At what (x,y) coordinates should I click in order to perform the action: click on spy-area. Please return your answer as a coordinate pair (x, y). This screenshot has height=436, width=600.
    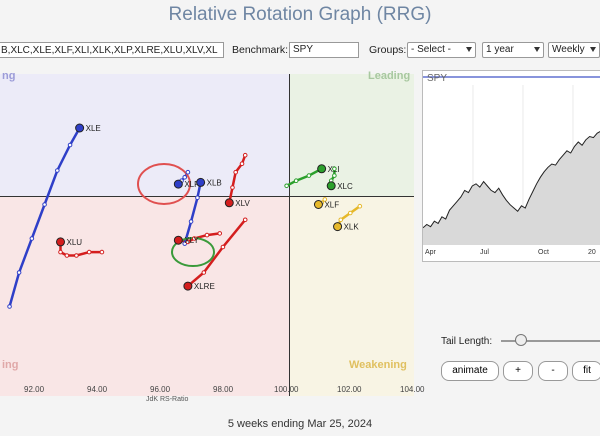
    Looking at the image, I should click on (511, 188).